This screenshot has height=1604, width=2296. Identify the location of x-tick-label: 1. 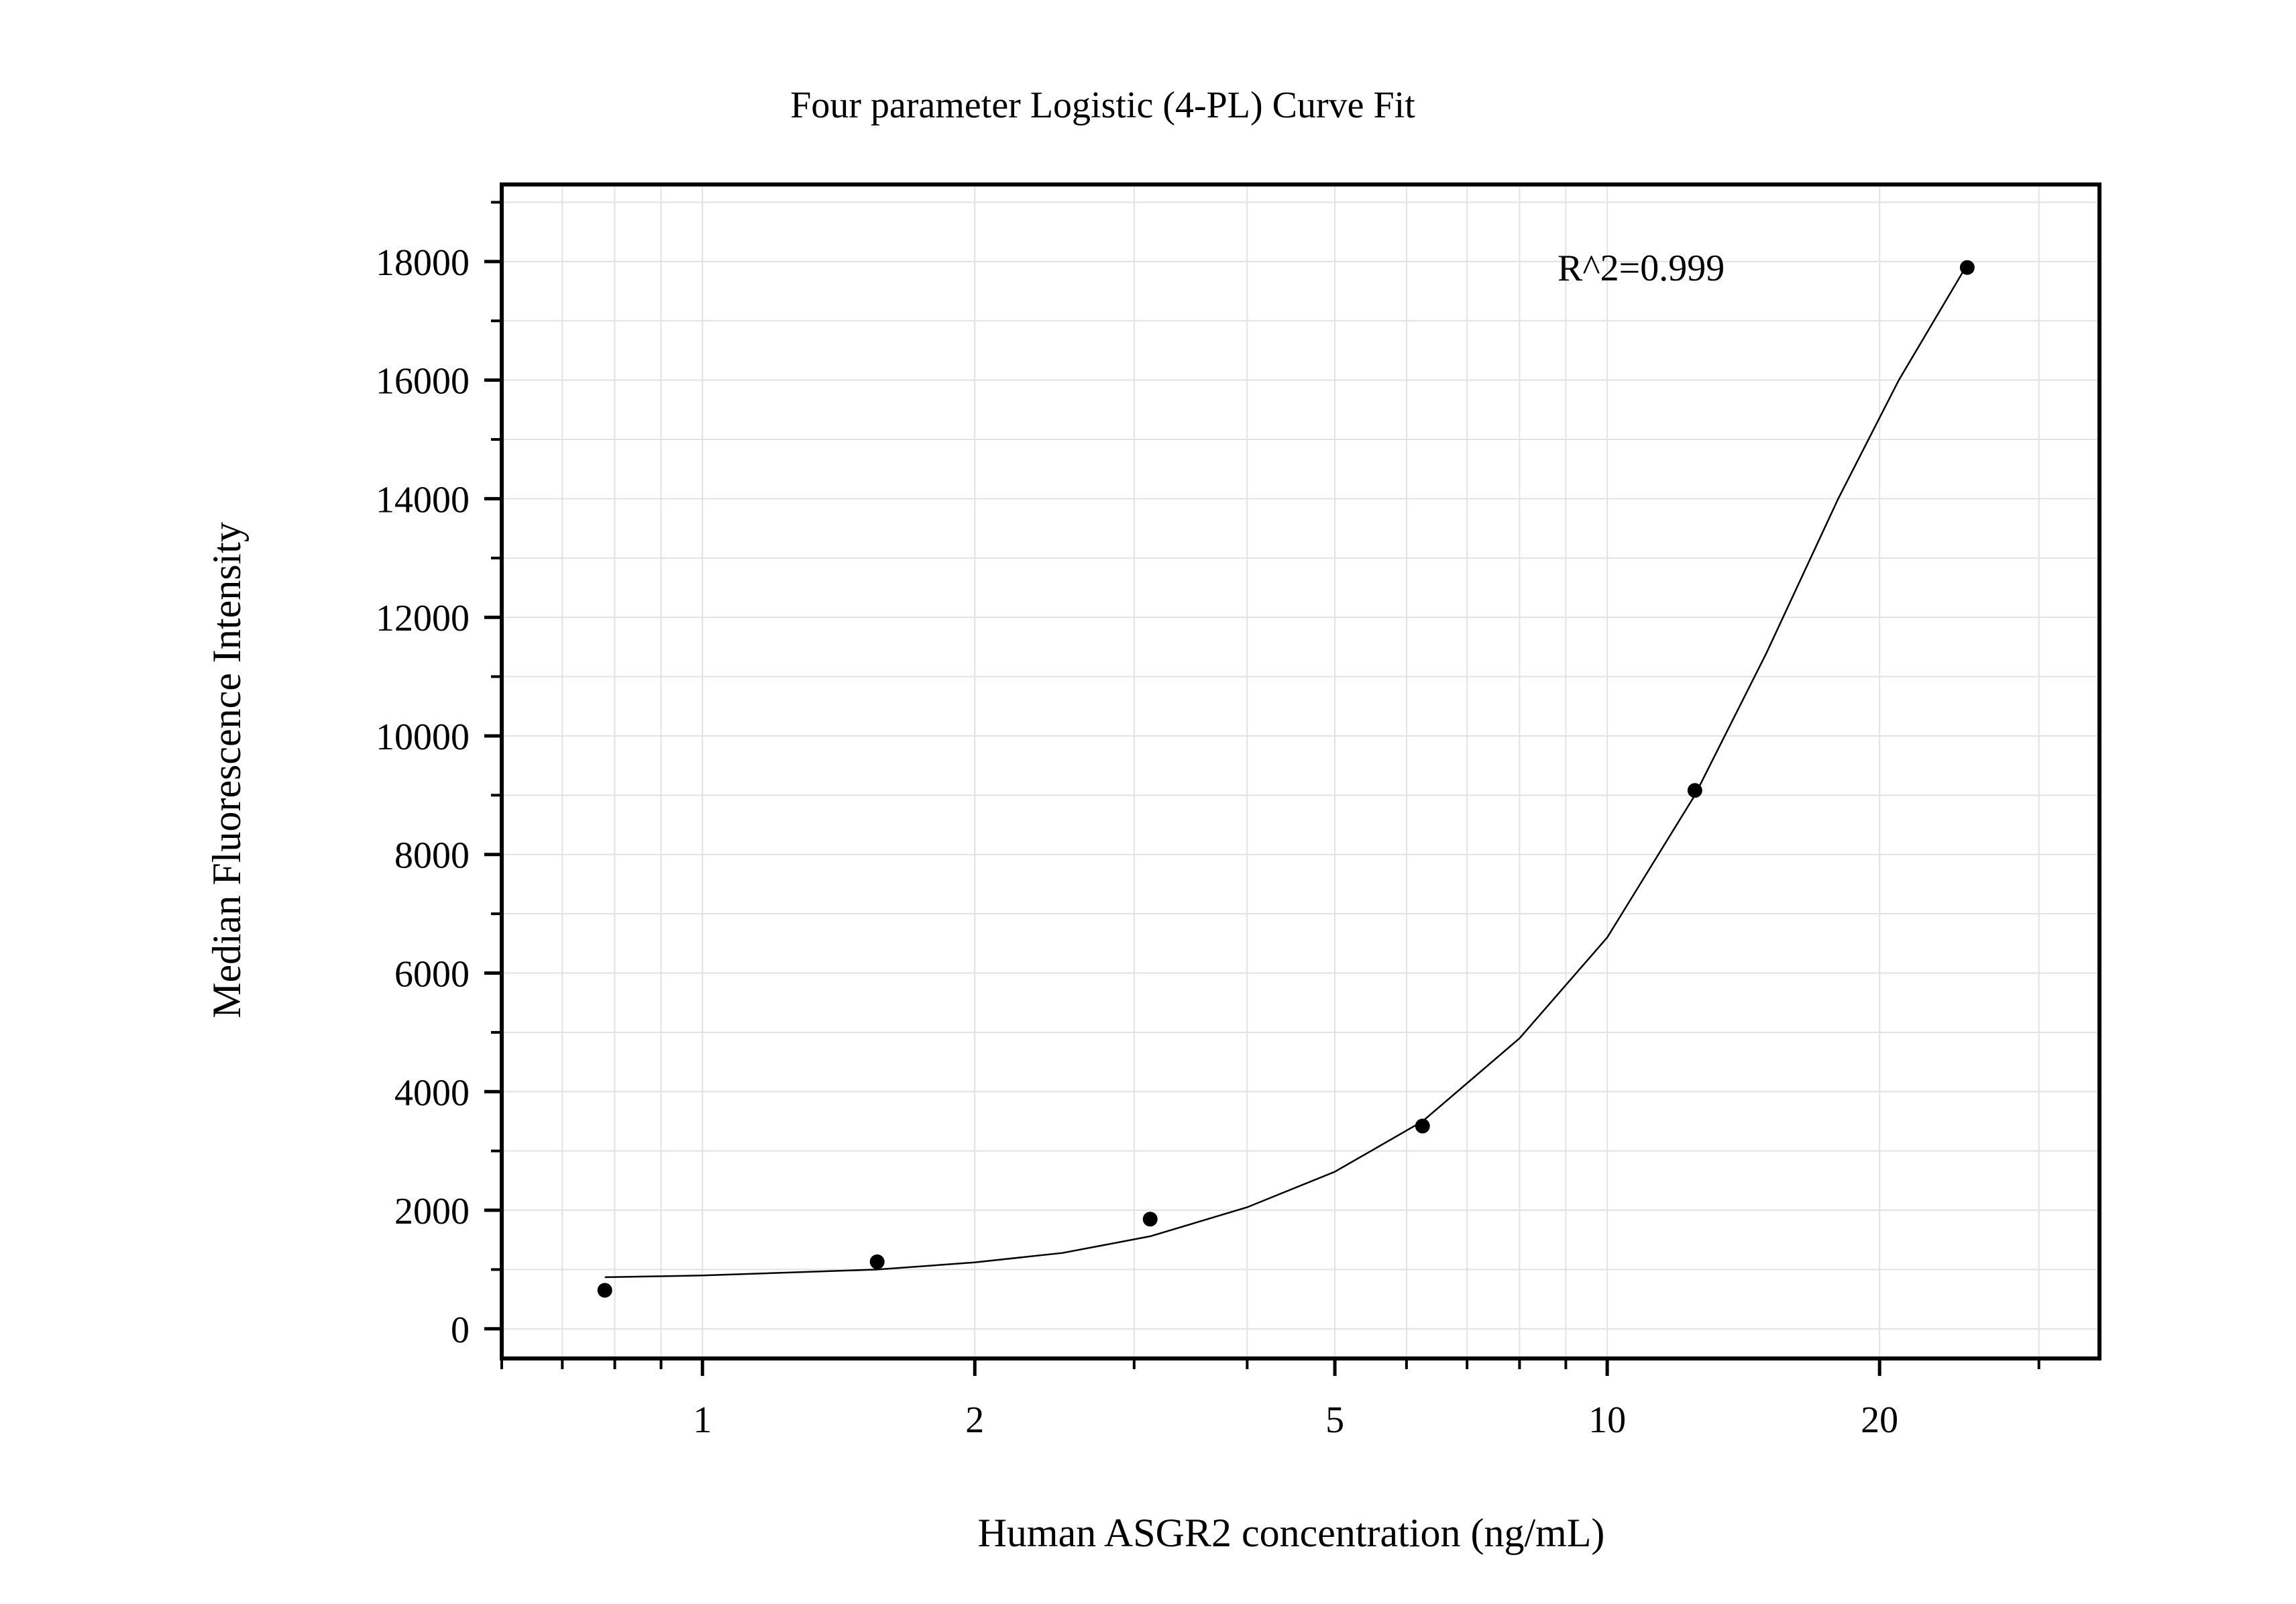
(702, 1420).